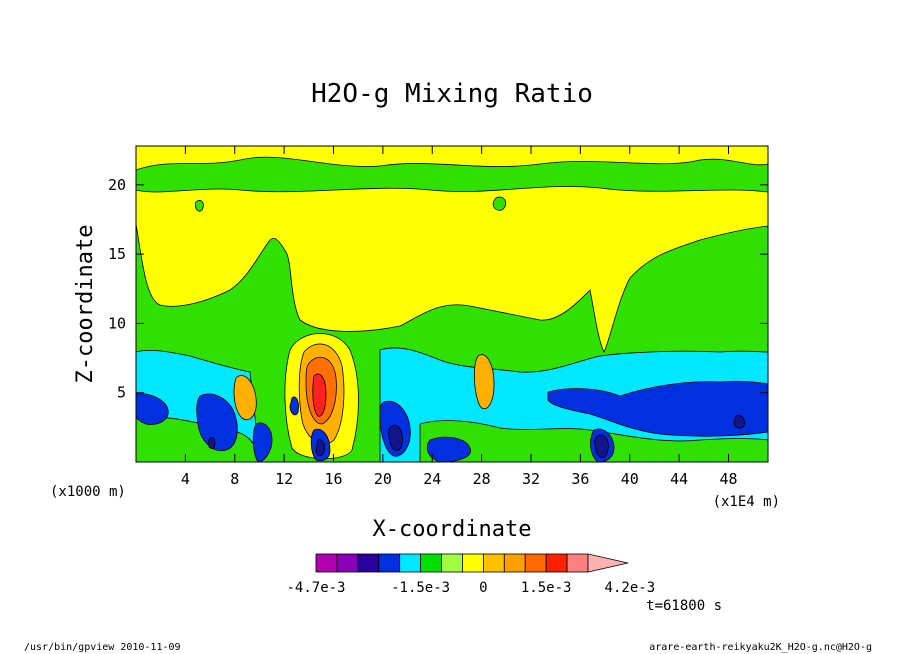 This screenshot has width=904, height=654. I want to click on chart-title: H2O-g Mixing Ratio, so click(452, 94).